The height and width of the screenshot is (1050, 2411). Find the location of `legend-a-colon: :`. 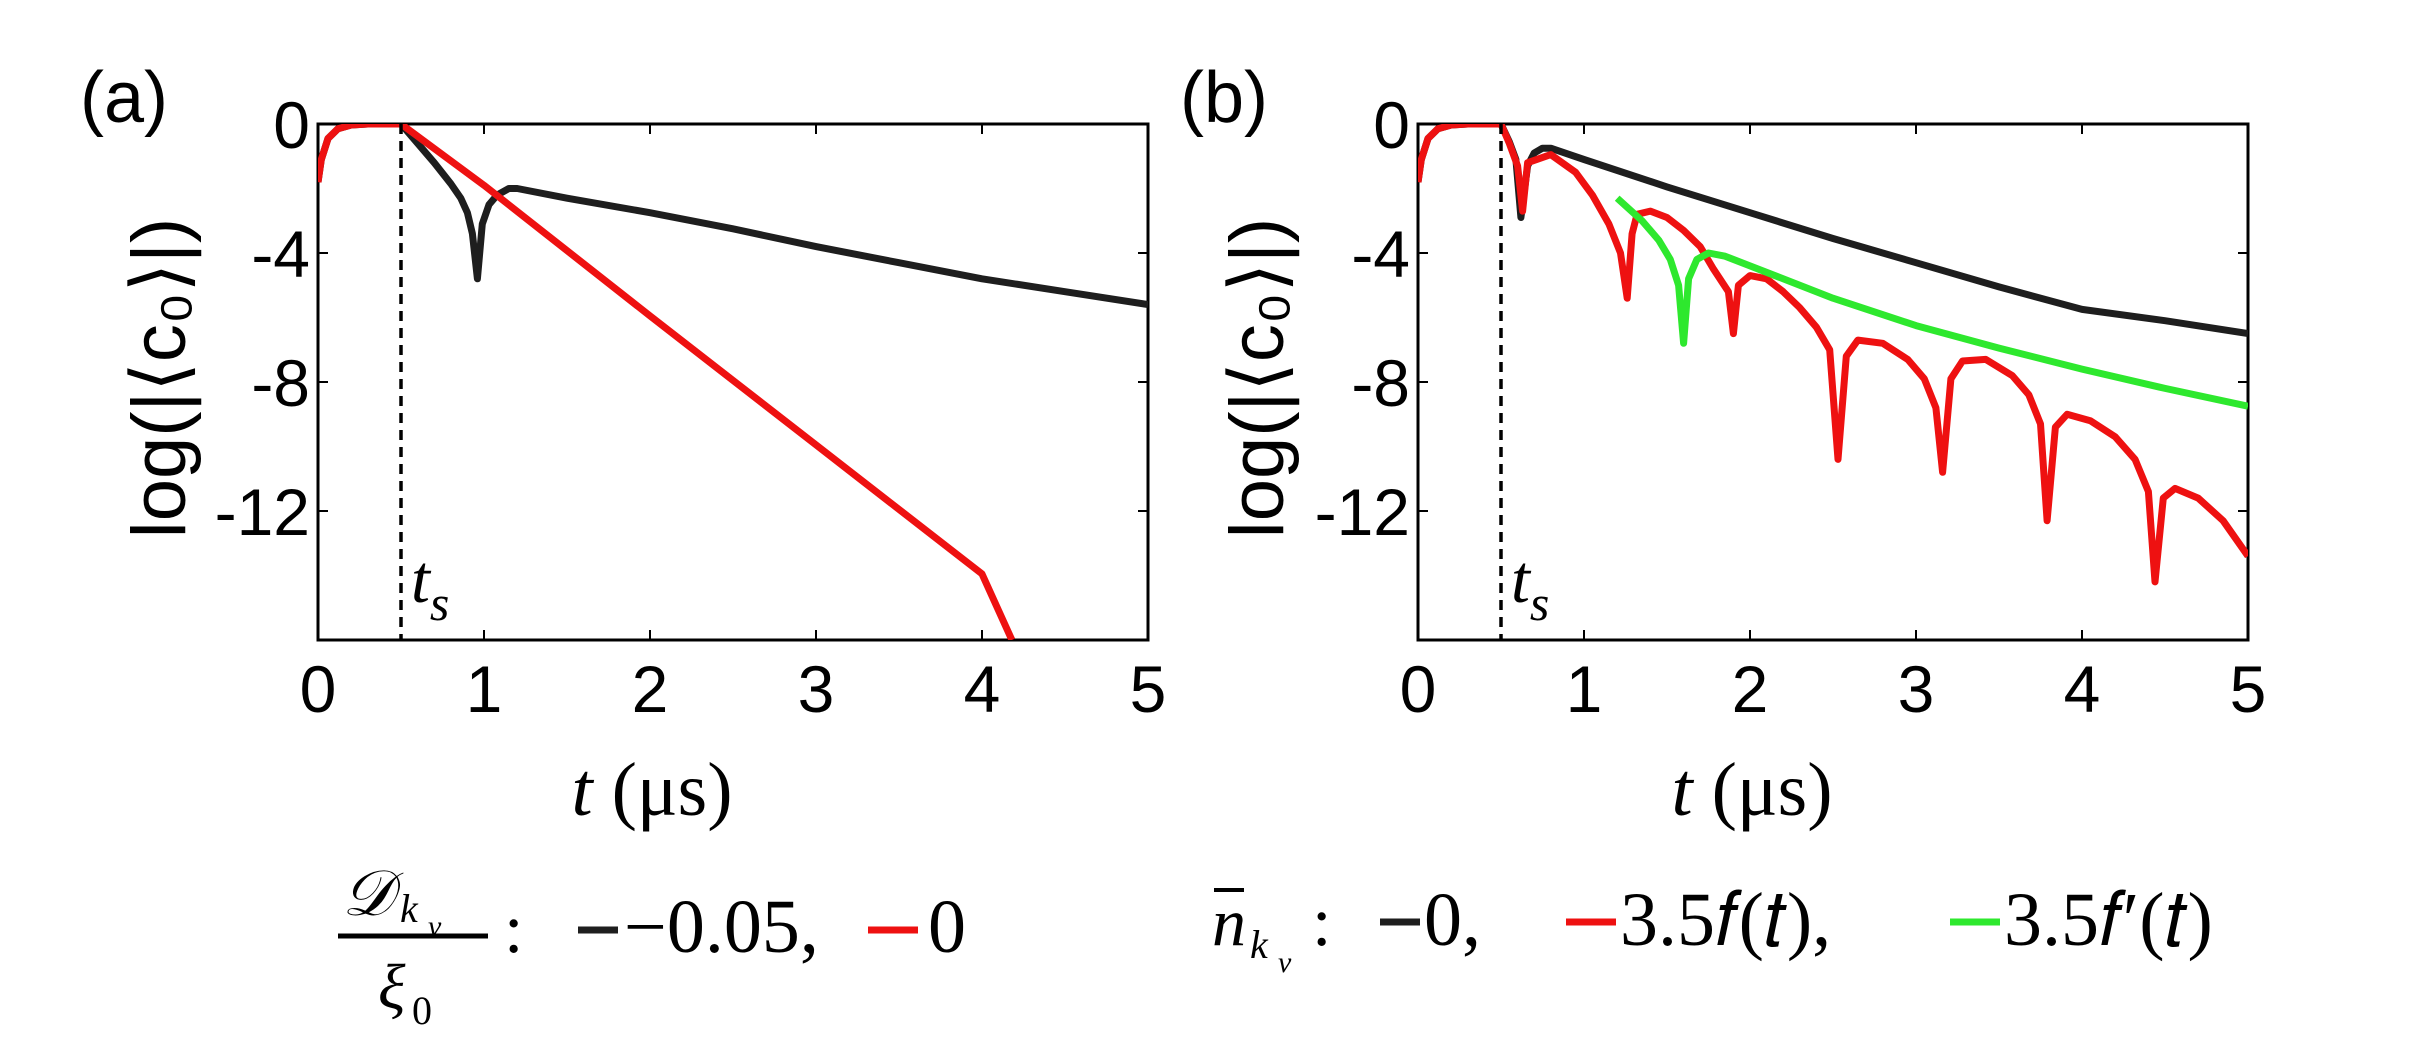

legend-a-colon: : is located at coordinates (513, 929).